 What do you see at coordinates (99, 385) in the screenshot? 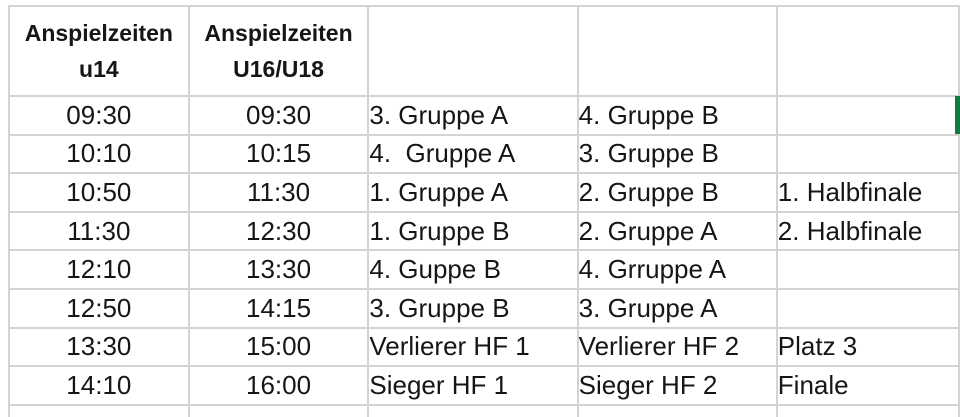
I see `cell-time-u14: 14:10` at bounding box center [99, 385].